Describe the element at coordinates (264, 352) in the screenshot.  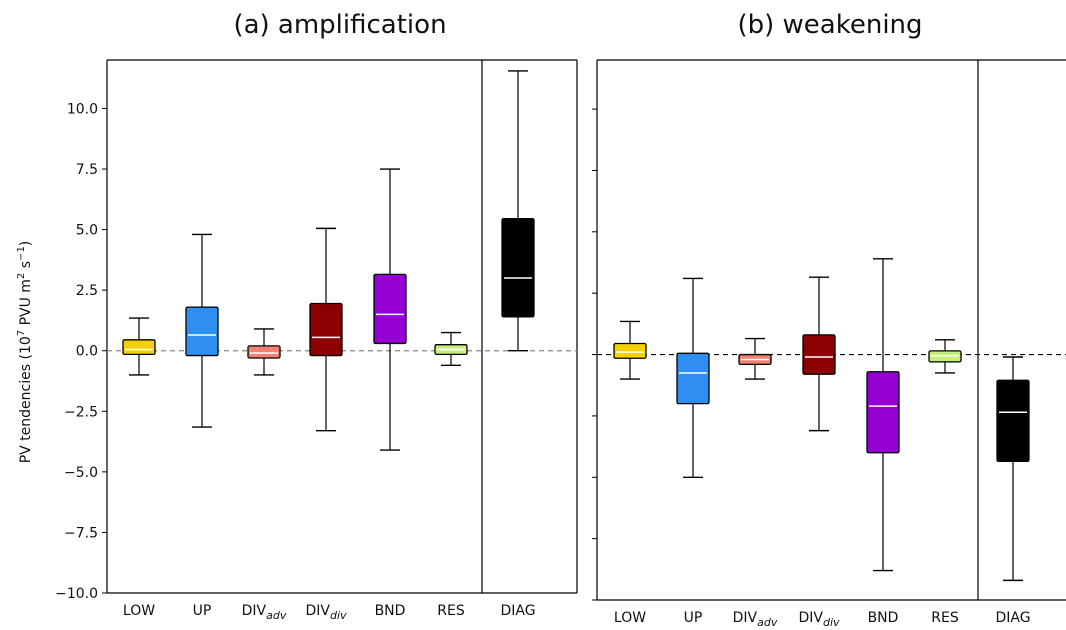
I see `box-div-adv` at that location.